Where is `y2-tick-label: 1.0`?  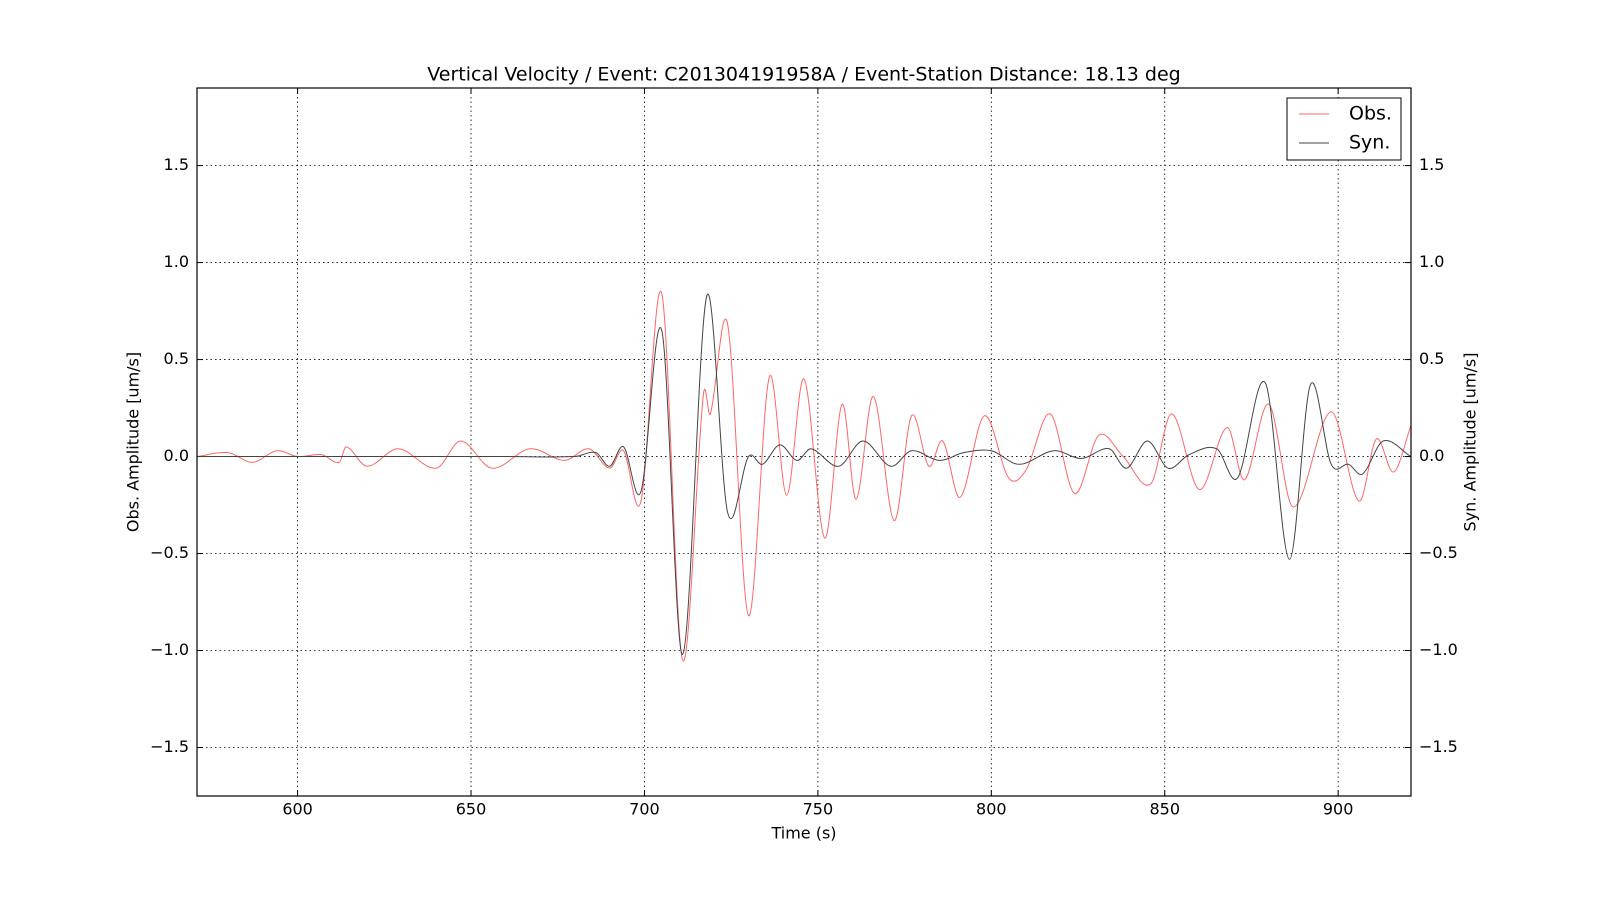
y2-tick-label: 1.0 is located at coordinates (1431, 261).